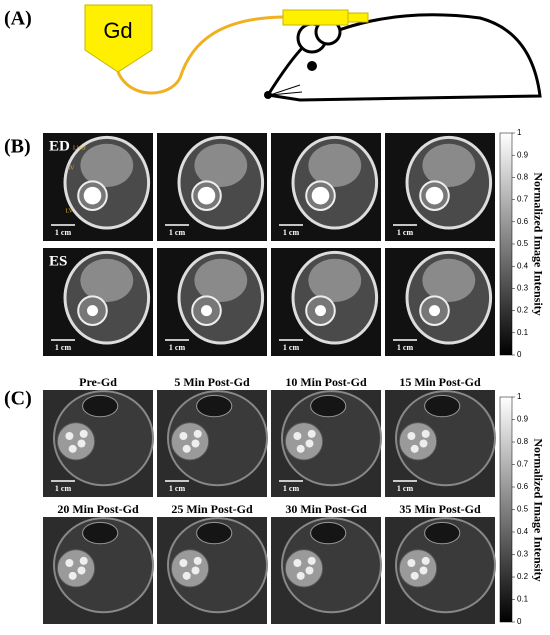 The width and height of the screenshot is (550, 635). Describe the element at coordinates (523, 288) in the screenshot. I see `colorbar-tick-label: 0.3` at that location.